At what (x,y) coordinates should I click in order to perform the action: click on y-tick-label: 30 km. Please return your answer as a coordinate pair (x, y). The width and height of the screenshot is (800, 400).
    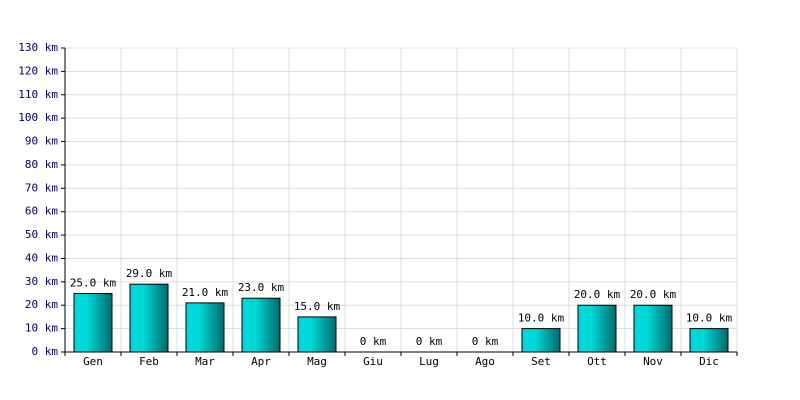
    Looking at the image, I should click on (41, 281).